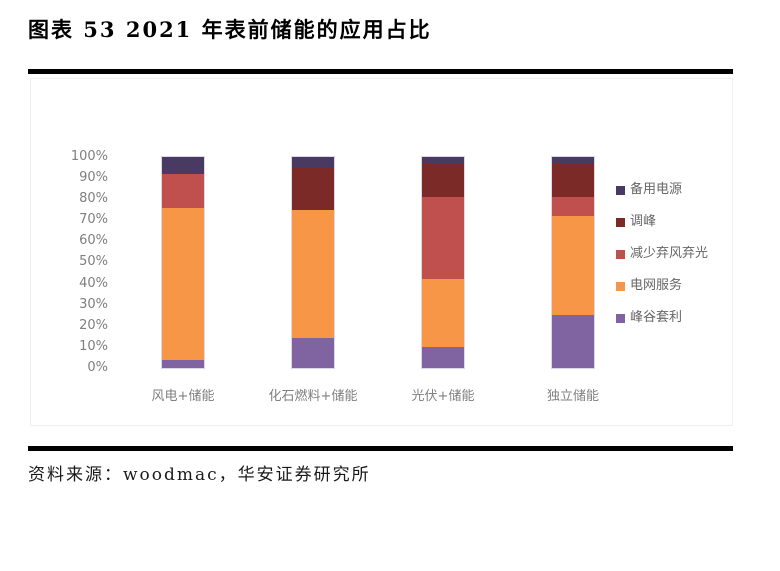 Image resolution: width=780 pixels, height=571 pixels. I want to click on legend-item-peak-shaving: 调峰, so click(662, 222).